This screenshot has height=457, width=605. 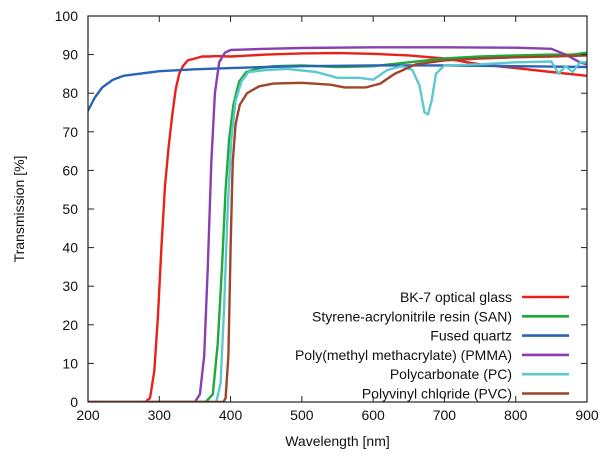 What do you see at coordinates (231, 415) in the screenshot?
I see `x-tick-label: 400` at bounding box center [231, 415].